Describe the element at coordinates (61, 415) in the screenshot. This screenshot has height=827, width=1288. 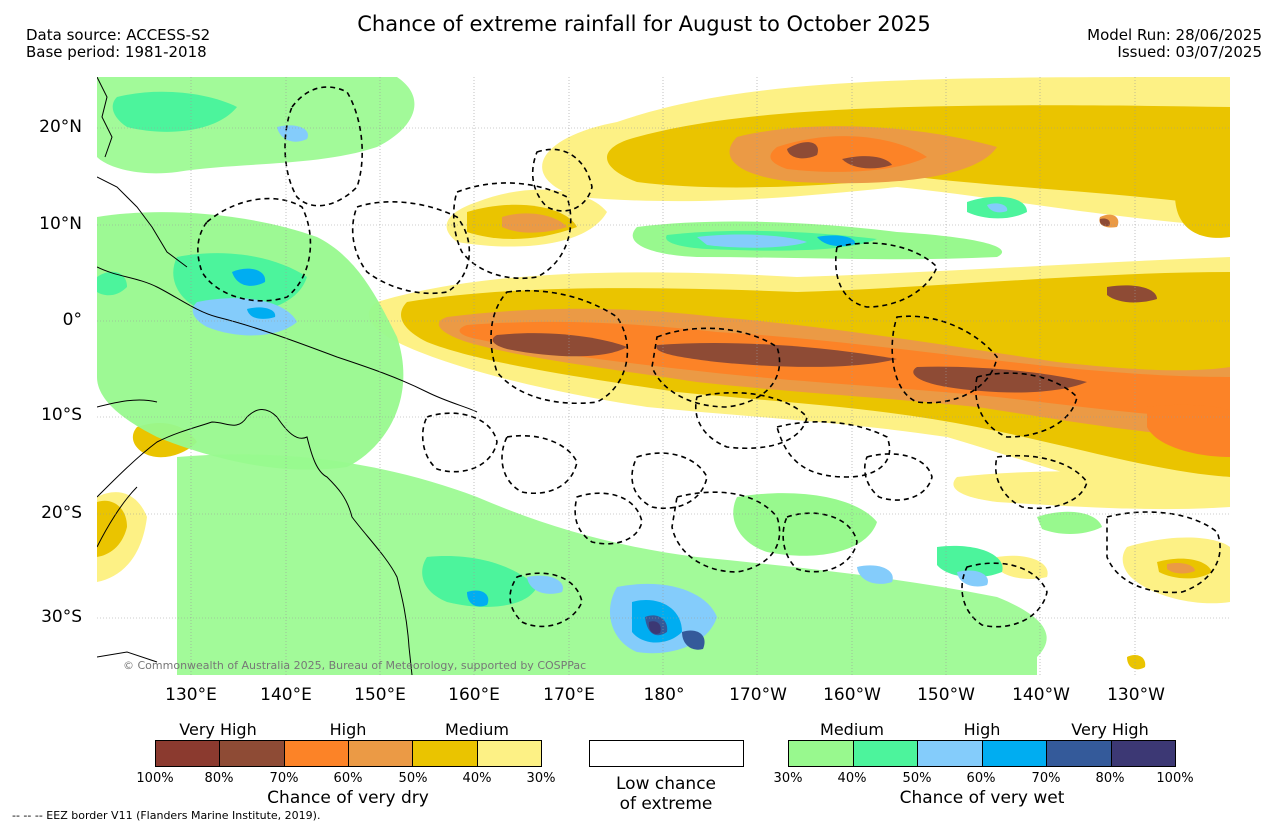
I see `lat-label-10s: 10°S` at that location.